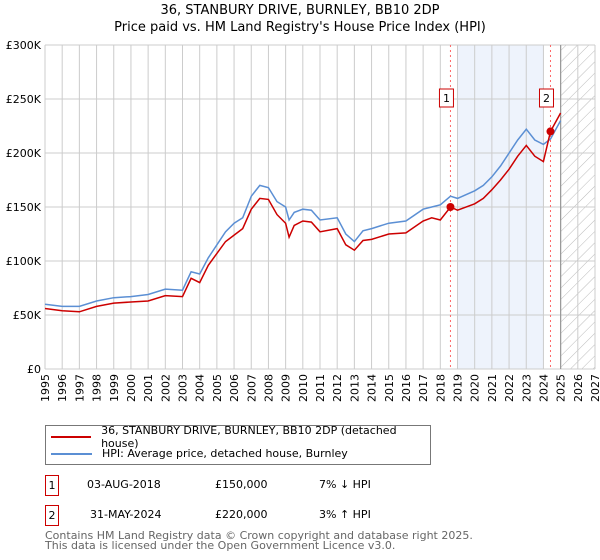 This screenshot has height=560, width=600. I want to click on x-tick-label: 2005, so click(217, 388).